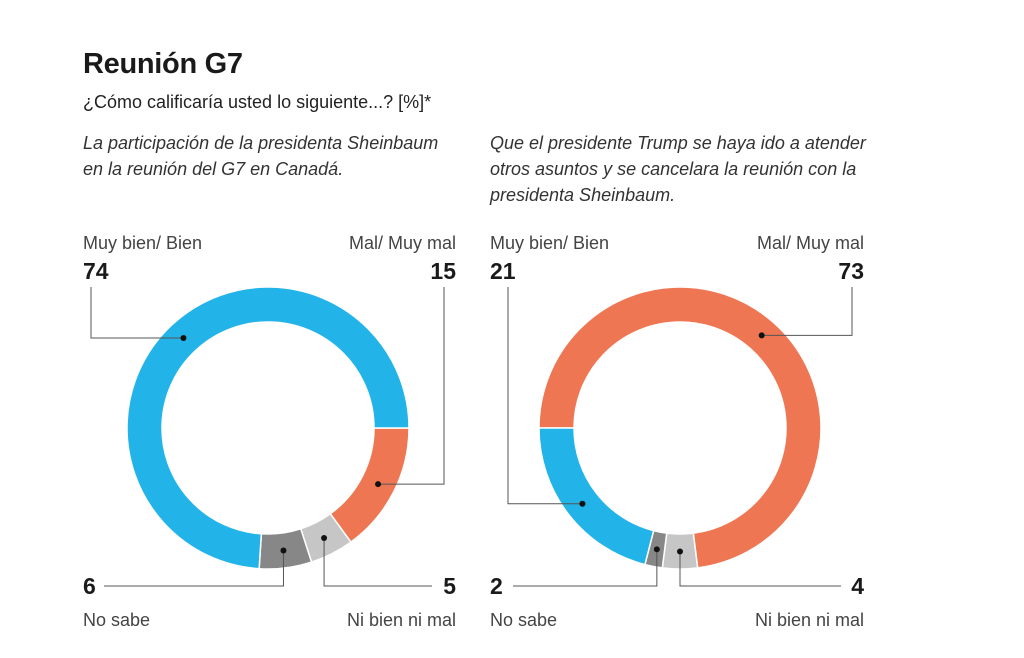  Describe the element at coordinates (550, 243) in the screenshot. I see `right-muy-bien-label: Muy bien/ Bien` at that location.